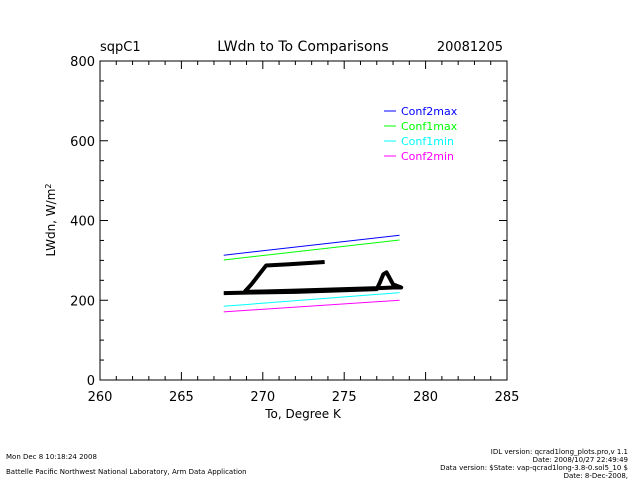  What do you see at coordinates (82, 142) in the screenshot?
I see `y-tick-label: 600` at bounding box center [82, 142].